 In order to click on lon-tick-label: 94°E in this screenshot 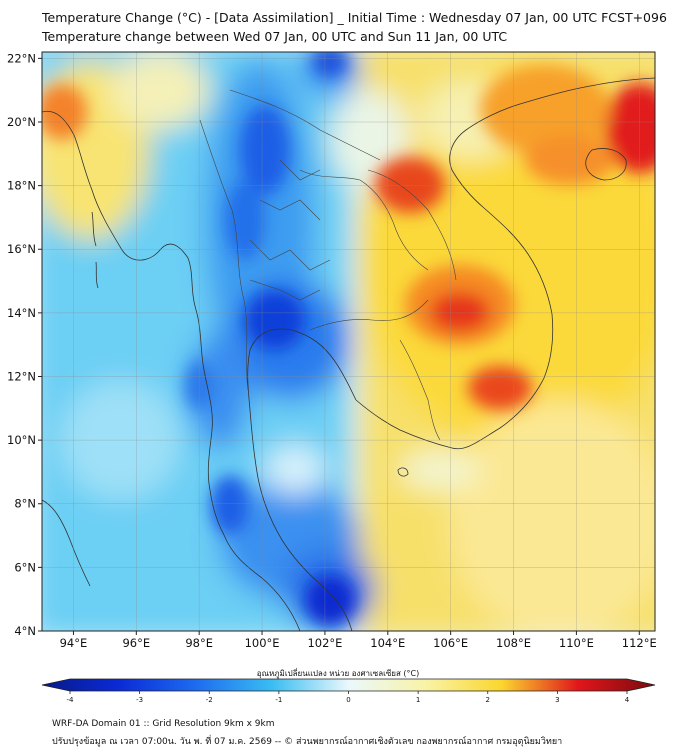, I will do `click(74, 643)`.